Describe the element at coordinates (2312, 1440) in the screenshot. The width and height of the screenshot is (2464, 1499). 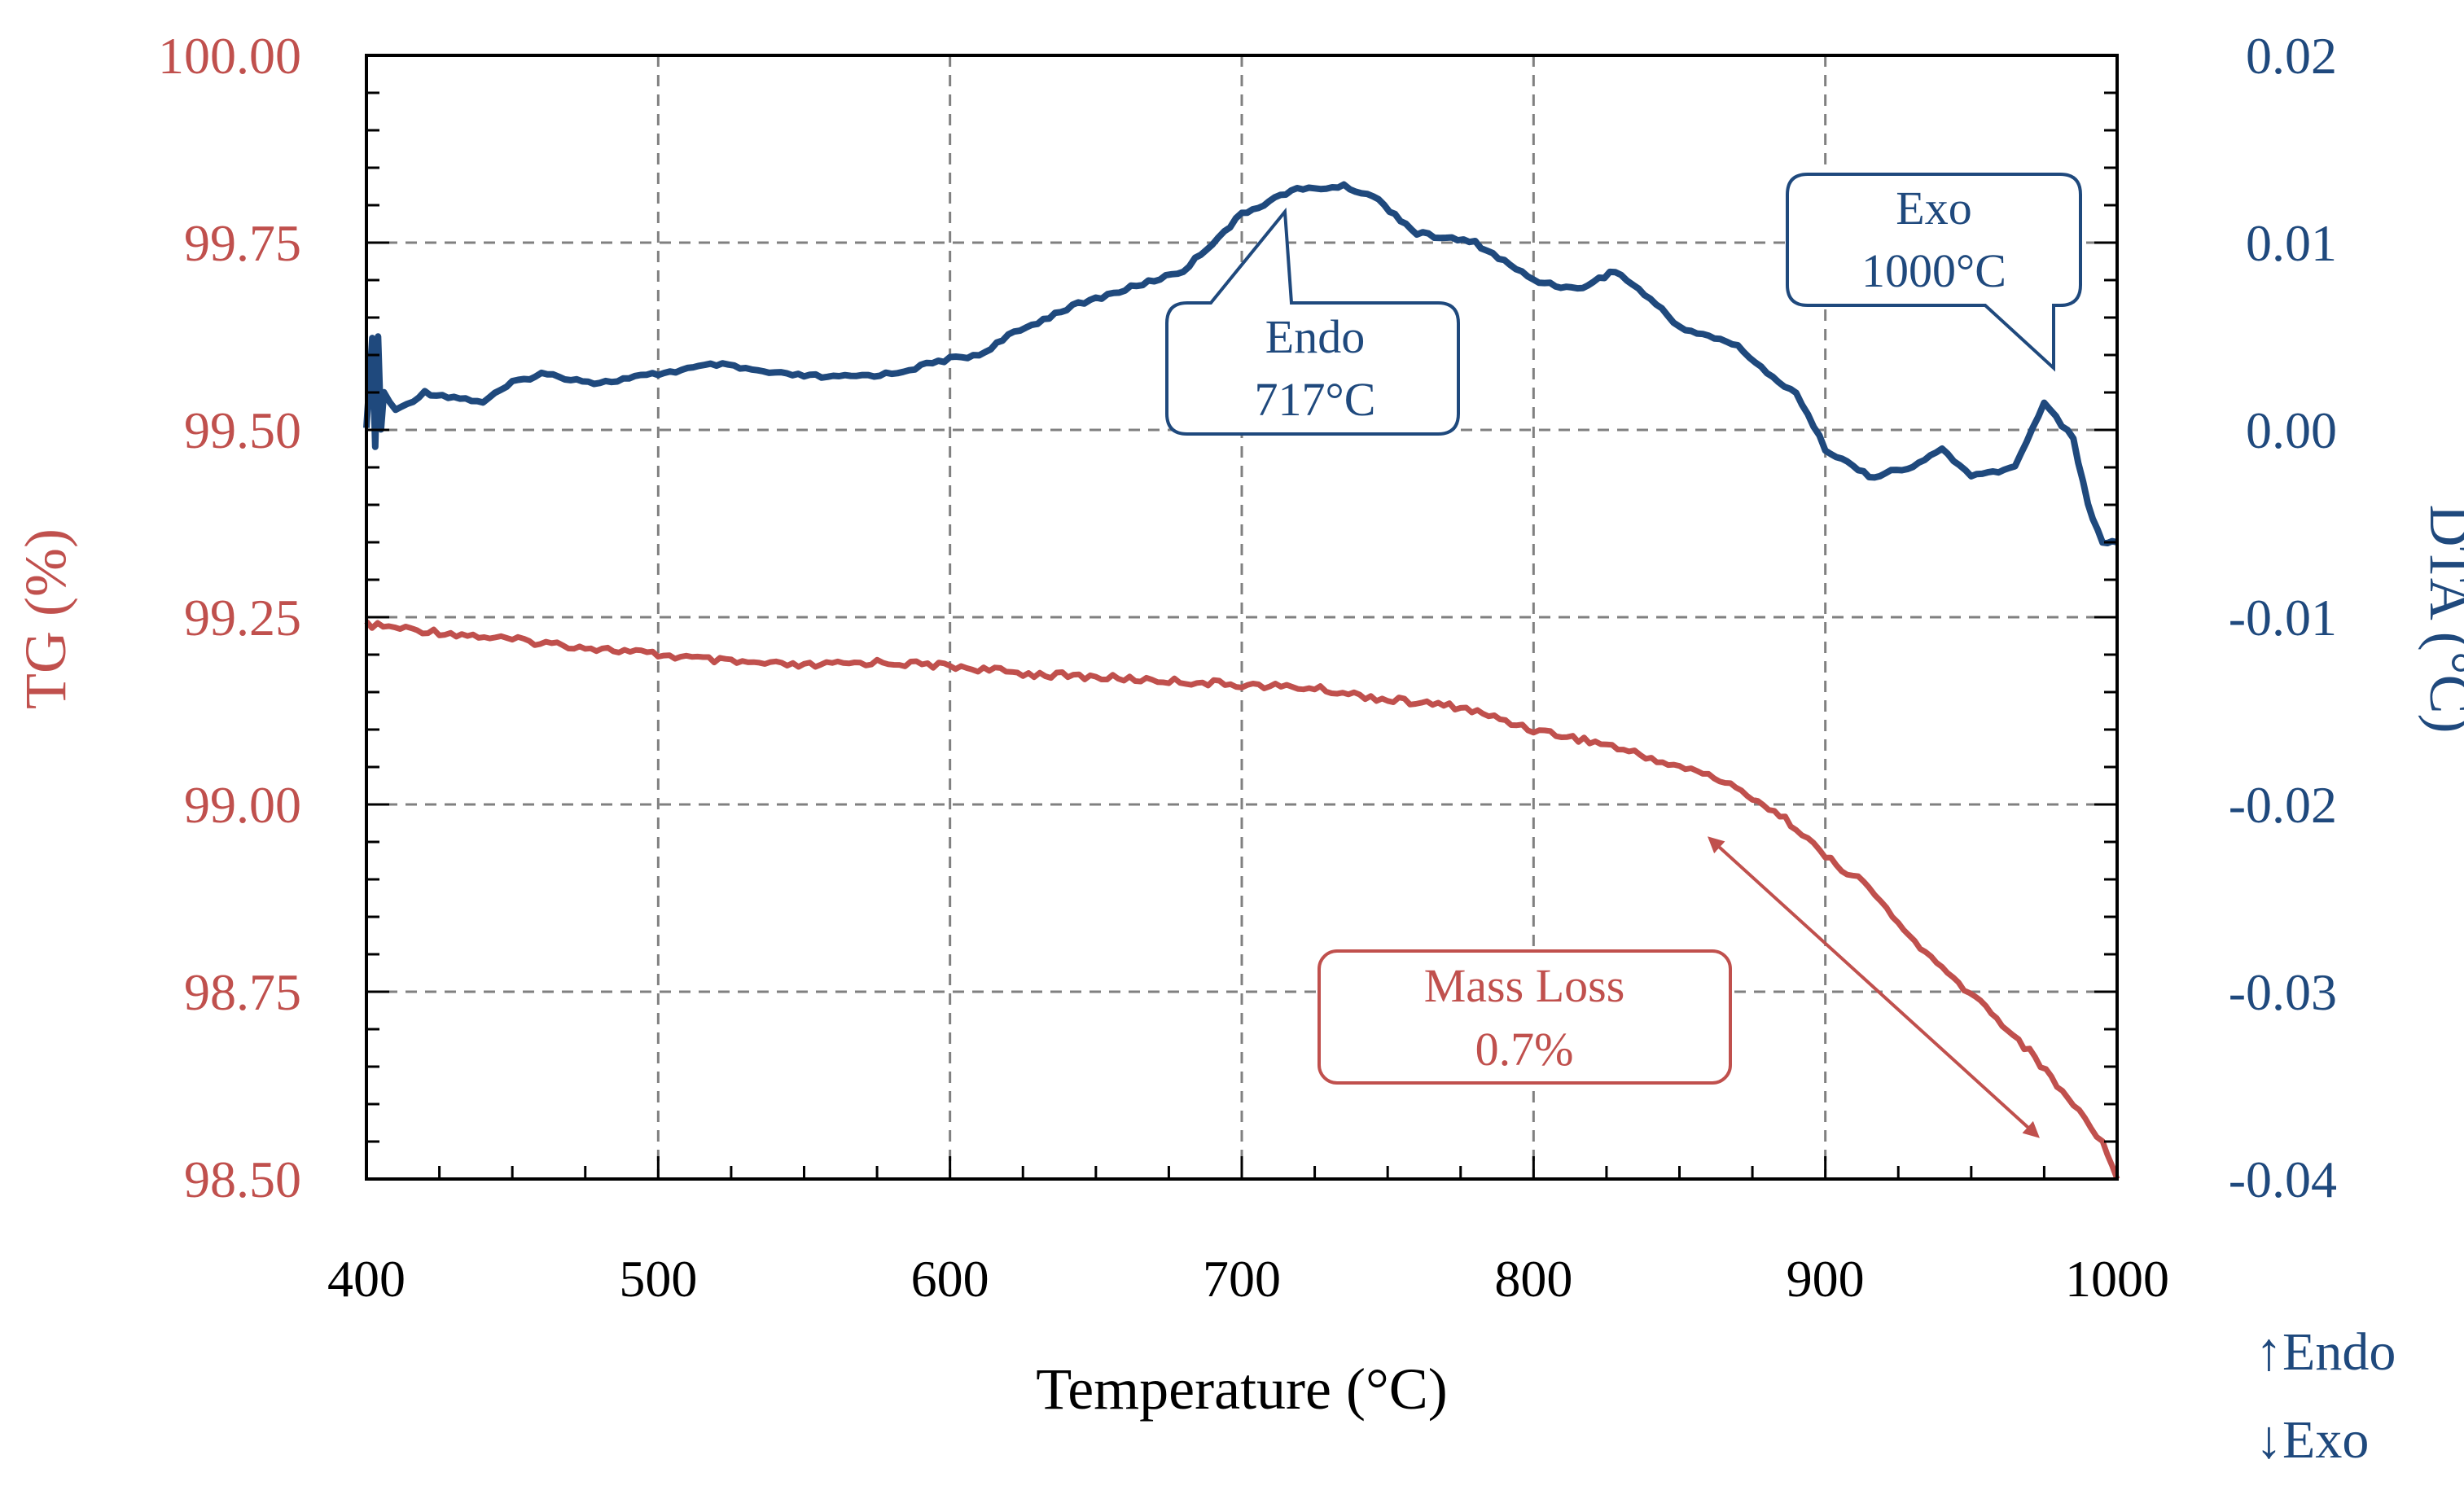
I see `legend-exo: ↓Exo` at that location.